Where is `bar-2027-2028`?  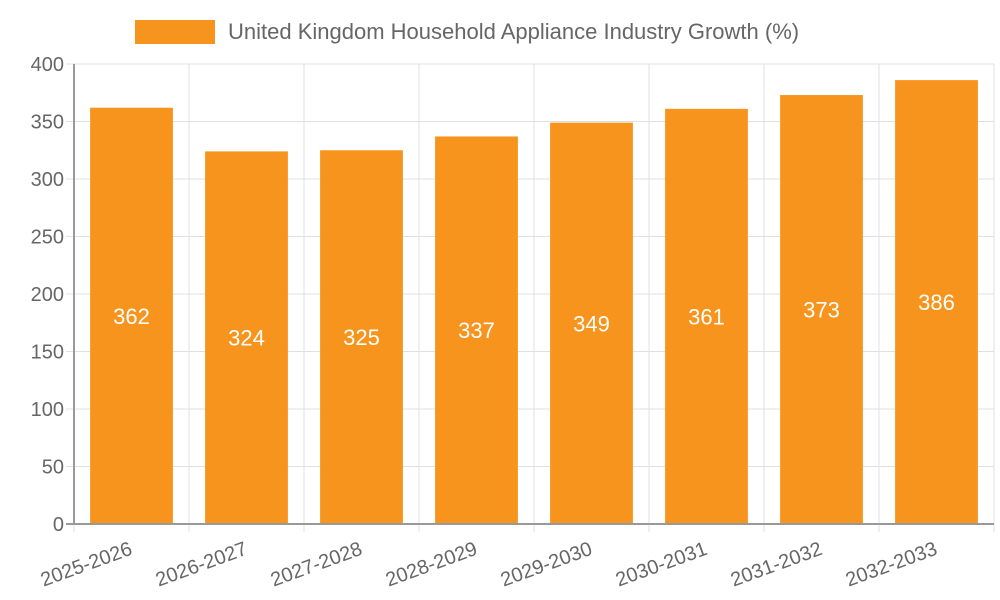 bar-2027-2028 is located at coordinates (361, 337).